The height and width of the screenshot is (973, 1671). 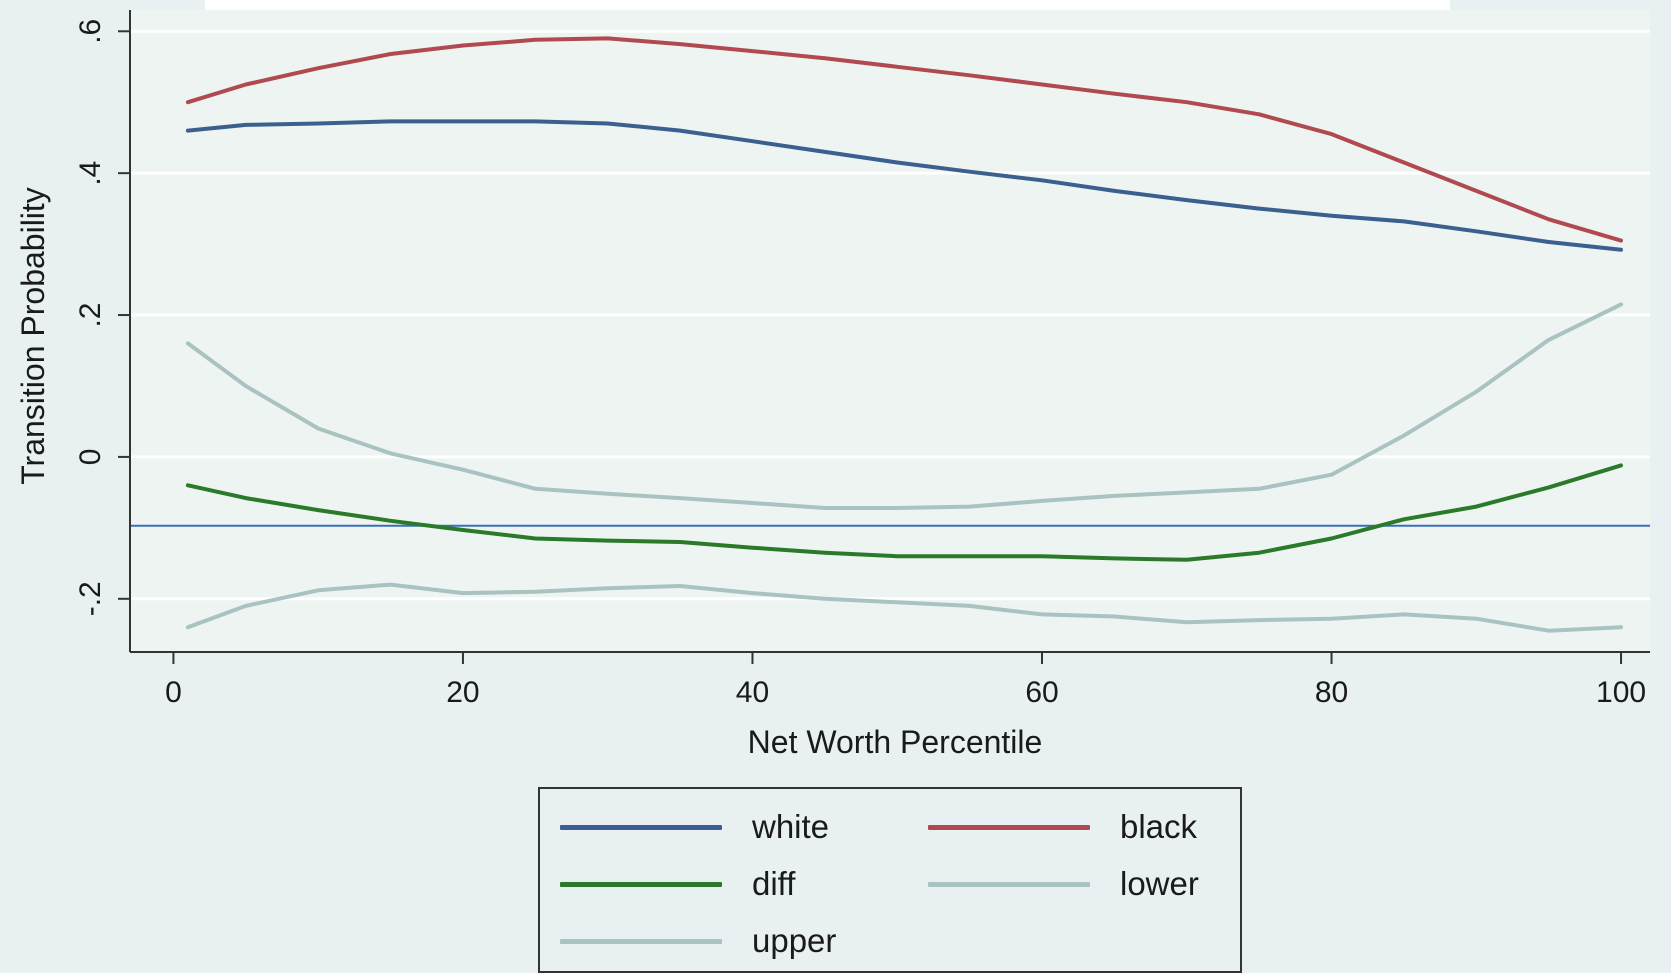 I want to click on legend-label-black: black, so click(x=1159, y=826).